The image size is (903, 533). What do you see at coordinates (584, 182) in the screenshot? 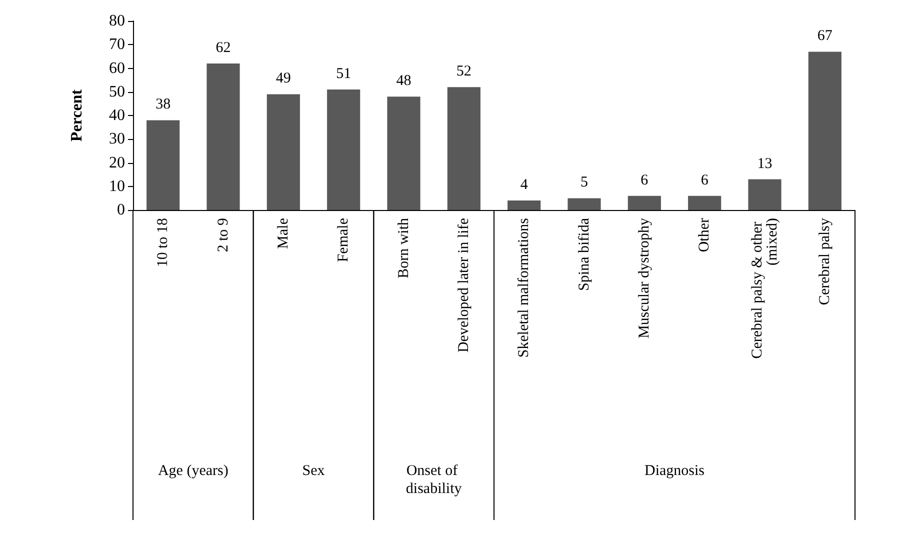
I see `data-label: 5` at bounding box center [584, 182].